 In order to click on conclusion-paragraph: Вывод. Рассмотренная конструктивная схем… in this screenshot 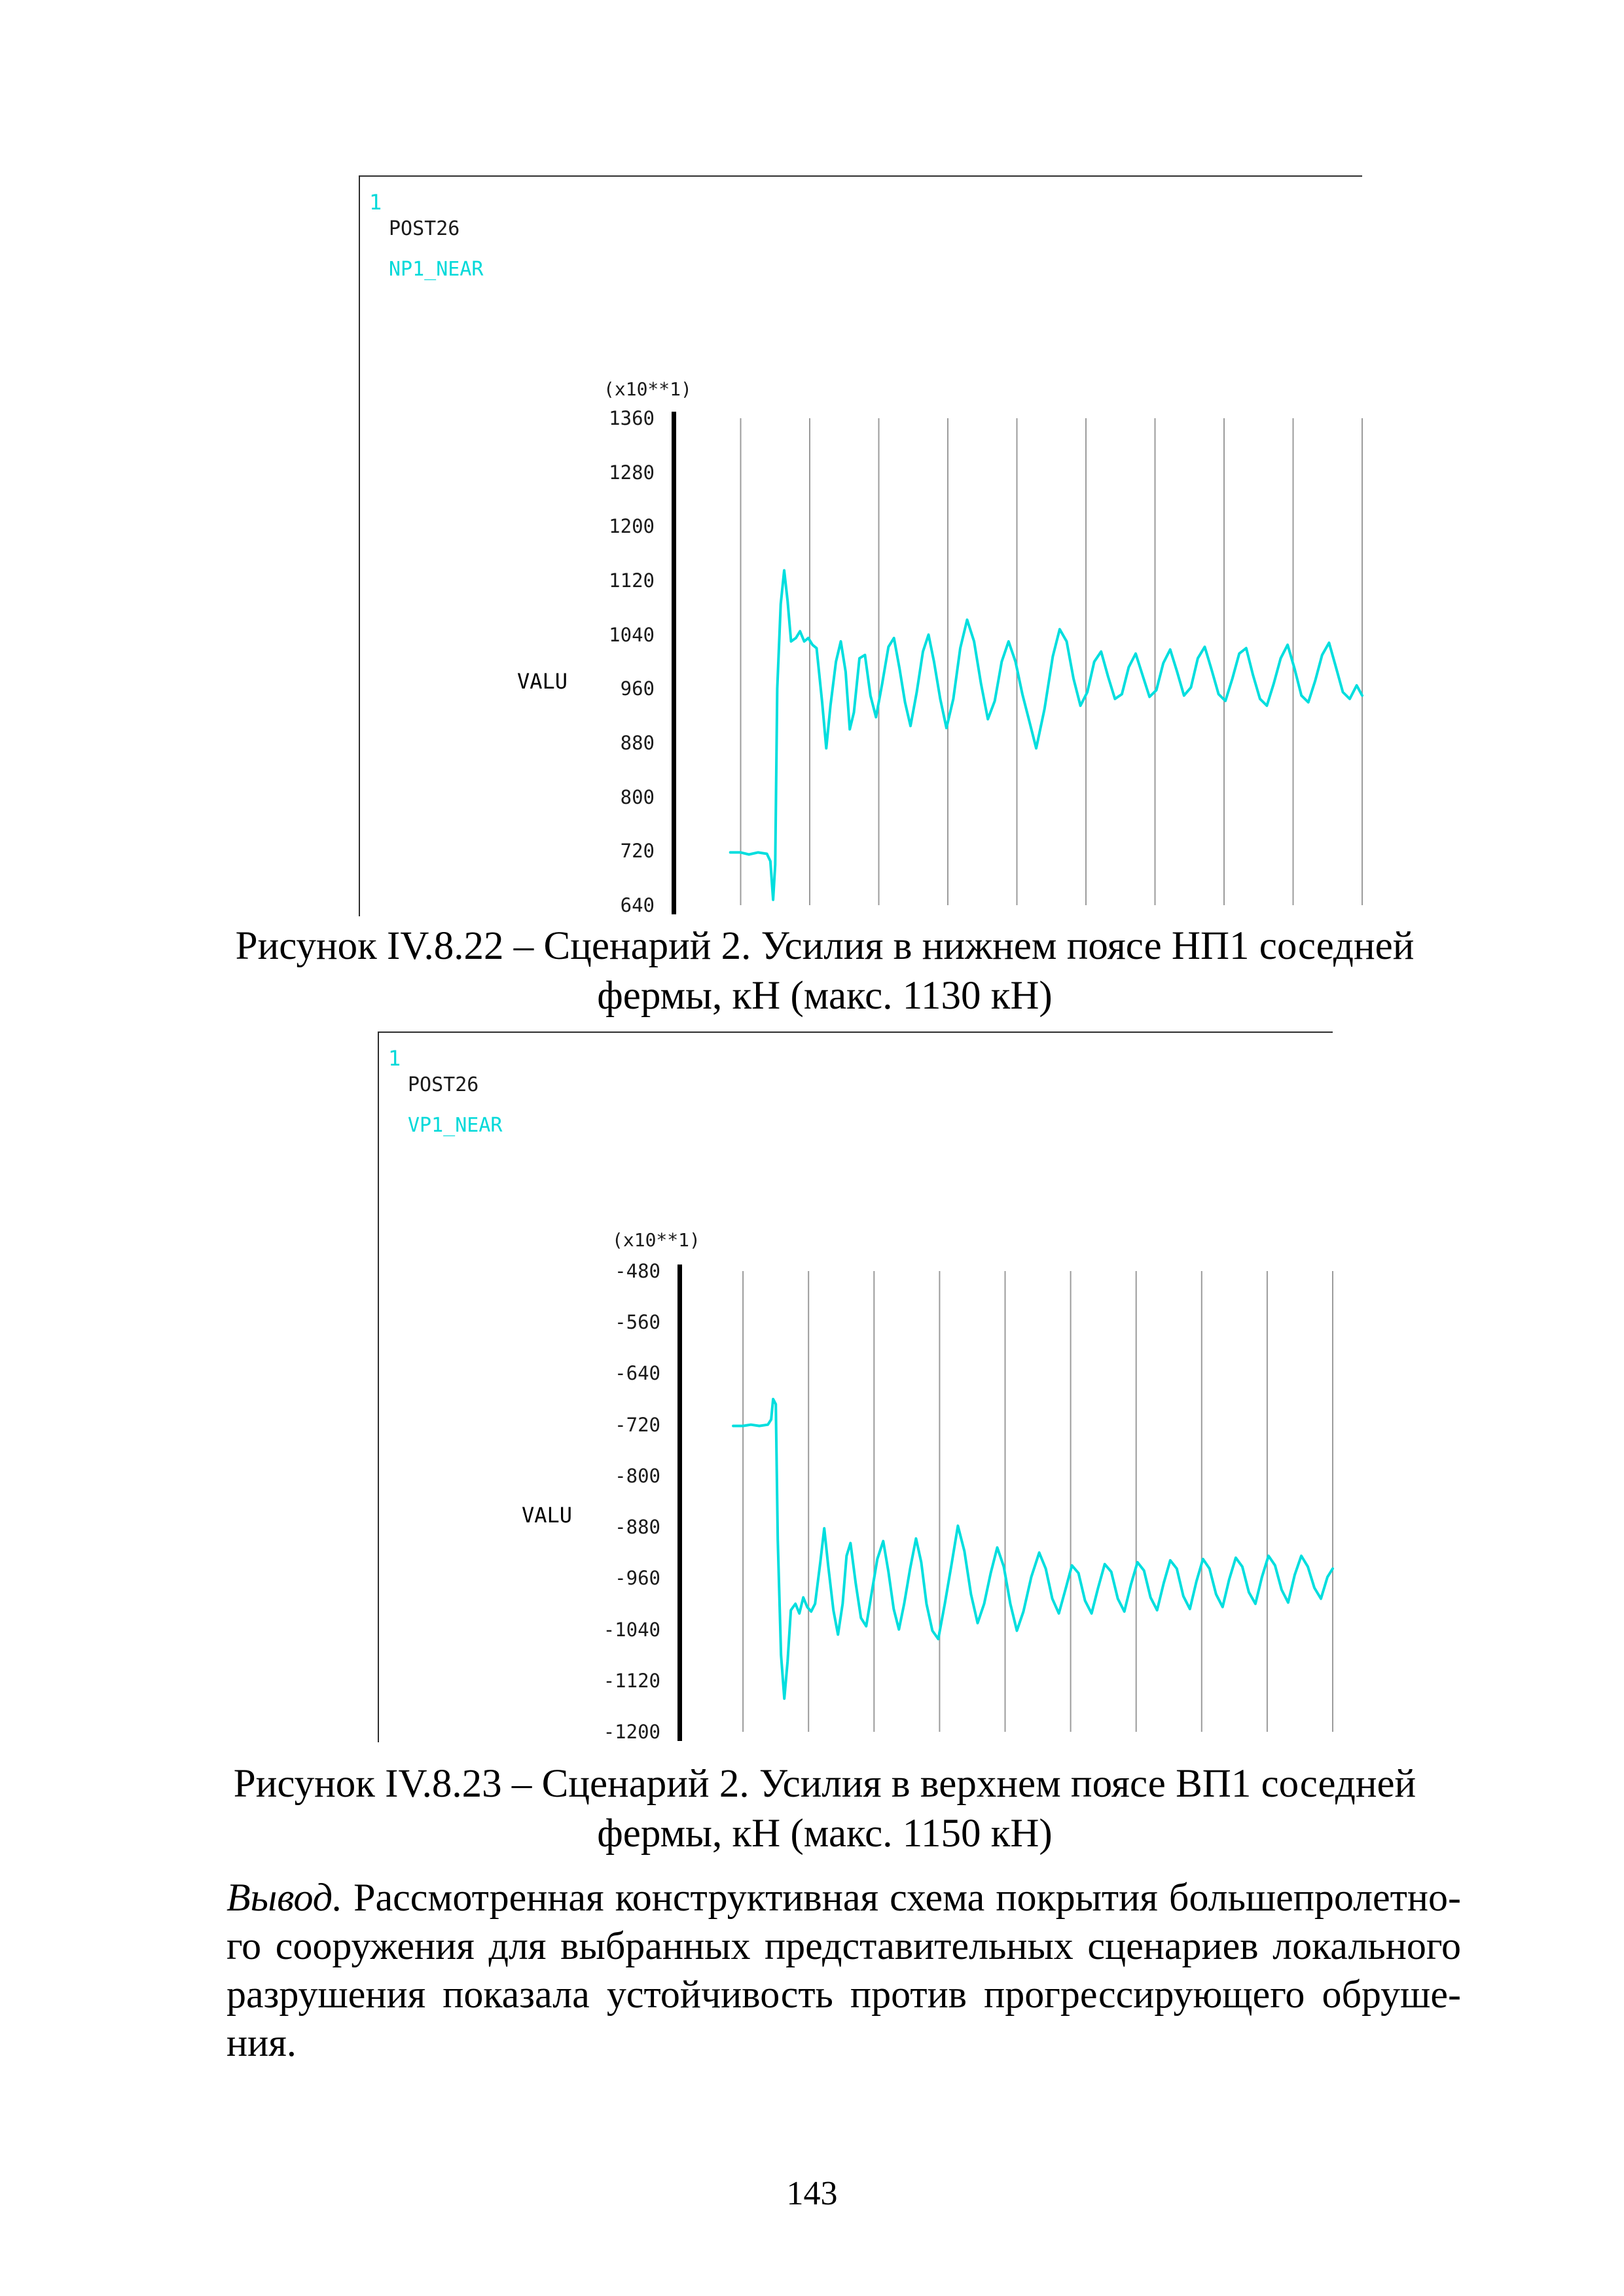, I will do `click(843, 1970)`.